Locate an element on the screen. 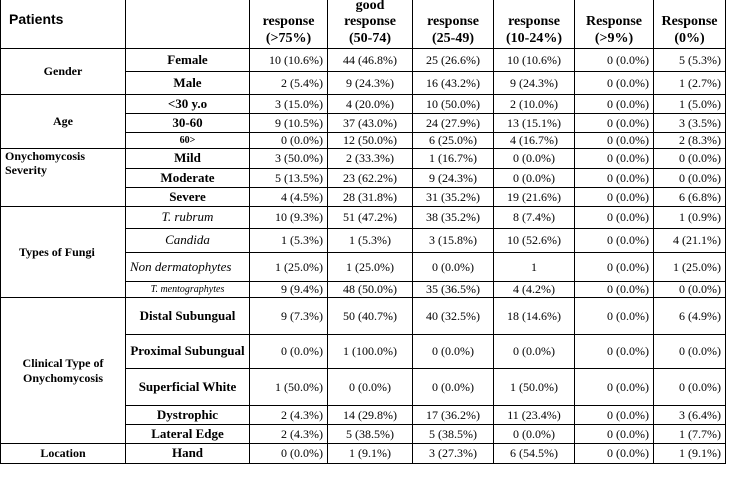 Image resolution: width=756 pixels, height=480 pixels. value-cell: 23 (62.2%) is located at coordinates (370, 178).